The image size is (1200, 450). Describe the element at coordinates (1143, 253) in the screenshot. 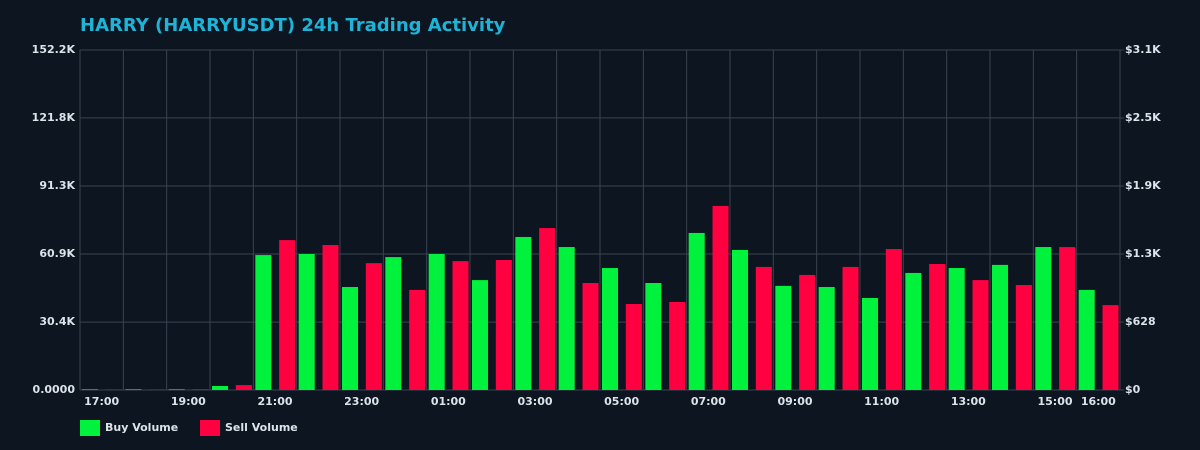

I see `y2-tick-label: $1.3K` at that location.